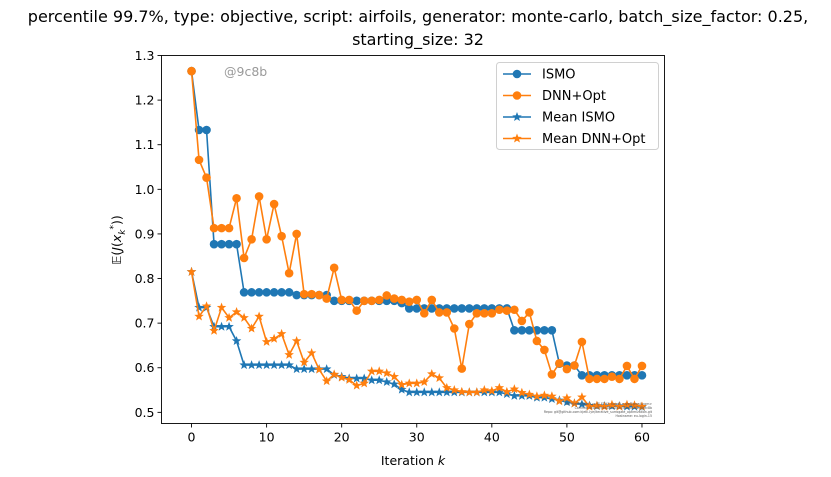 Image resolution: width=831 pixels, height=477 pixels. I want to click on footnote-line-4: Hostname: eu-login-15, so click(634, 416).